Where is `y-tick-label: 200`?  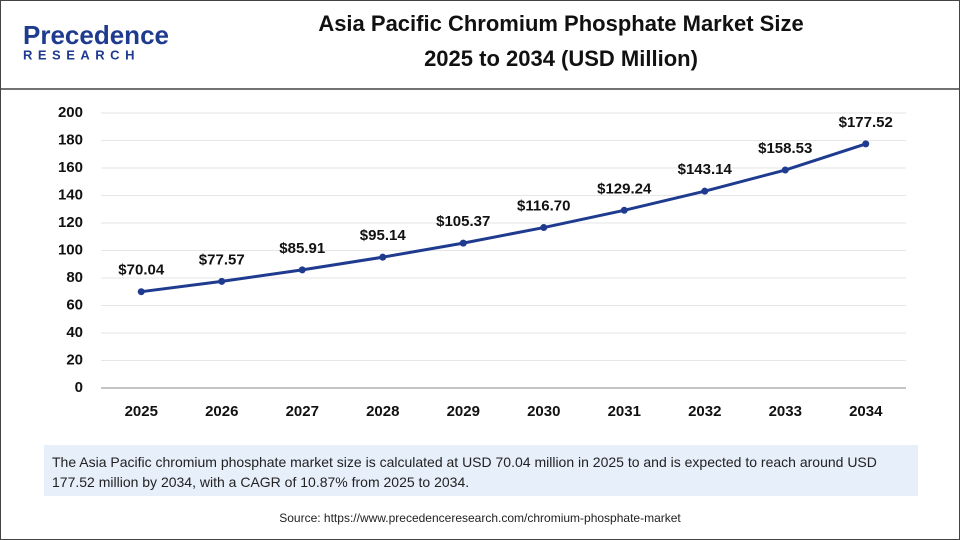
y-tick-label: 200 is located at coordinates (70, 112).